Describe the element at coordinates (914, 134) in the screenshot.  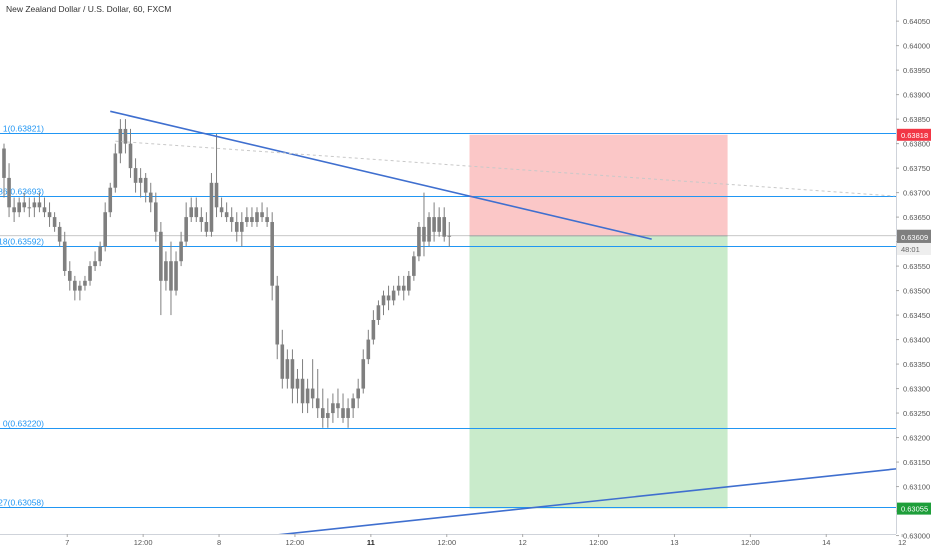
I see `price-badge: 0.63818` at that location.